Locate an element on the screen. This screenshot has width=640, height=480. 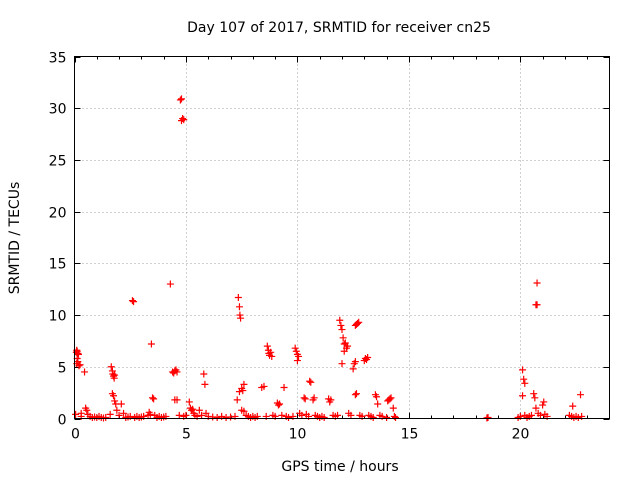
y-axis-label: SRMTID / TECUs is located at coordinates (15, 238).